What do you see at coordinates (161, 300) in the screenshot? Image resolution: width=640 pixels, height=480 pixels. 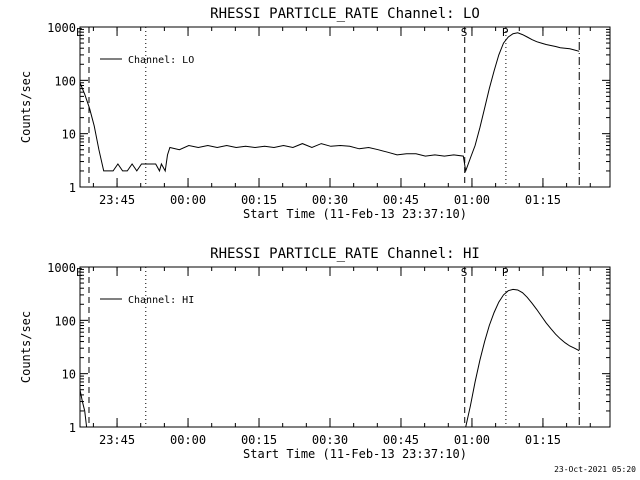 I see `legend-label: Channel: HI` at bounding box center [161, 300].